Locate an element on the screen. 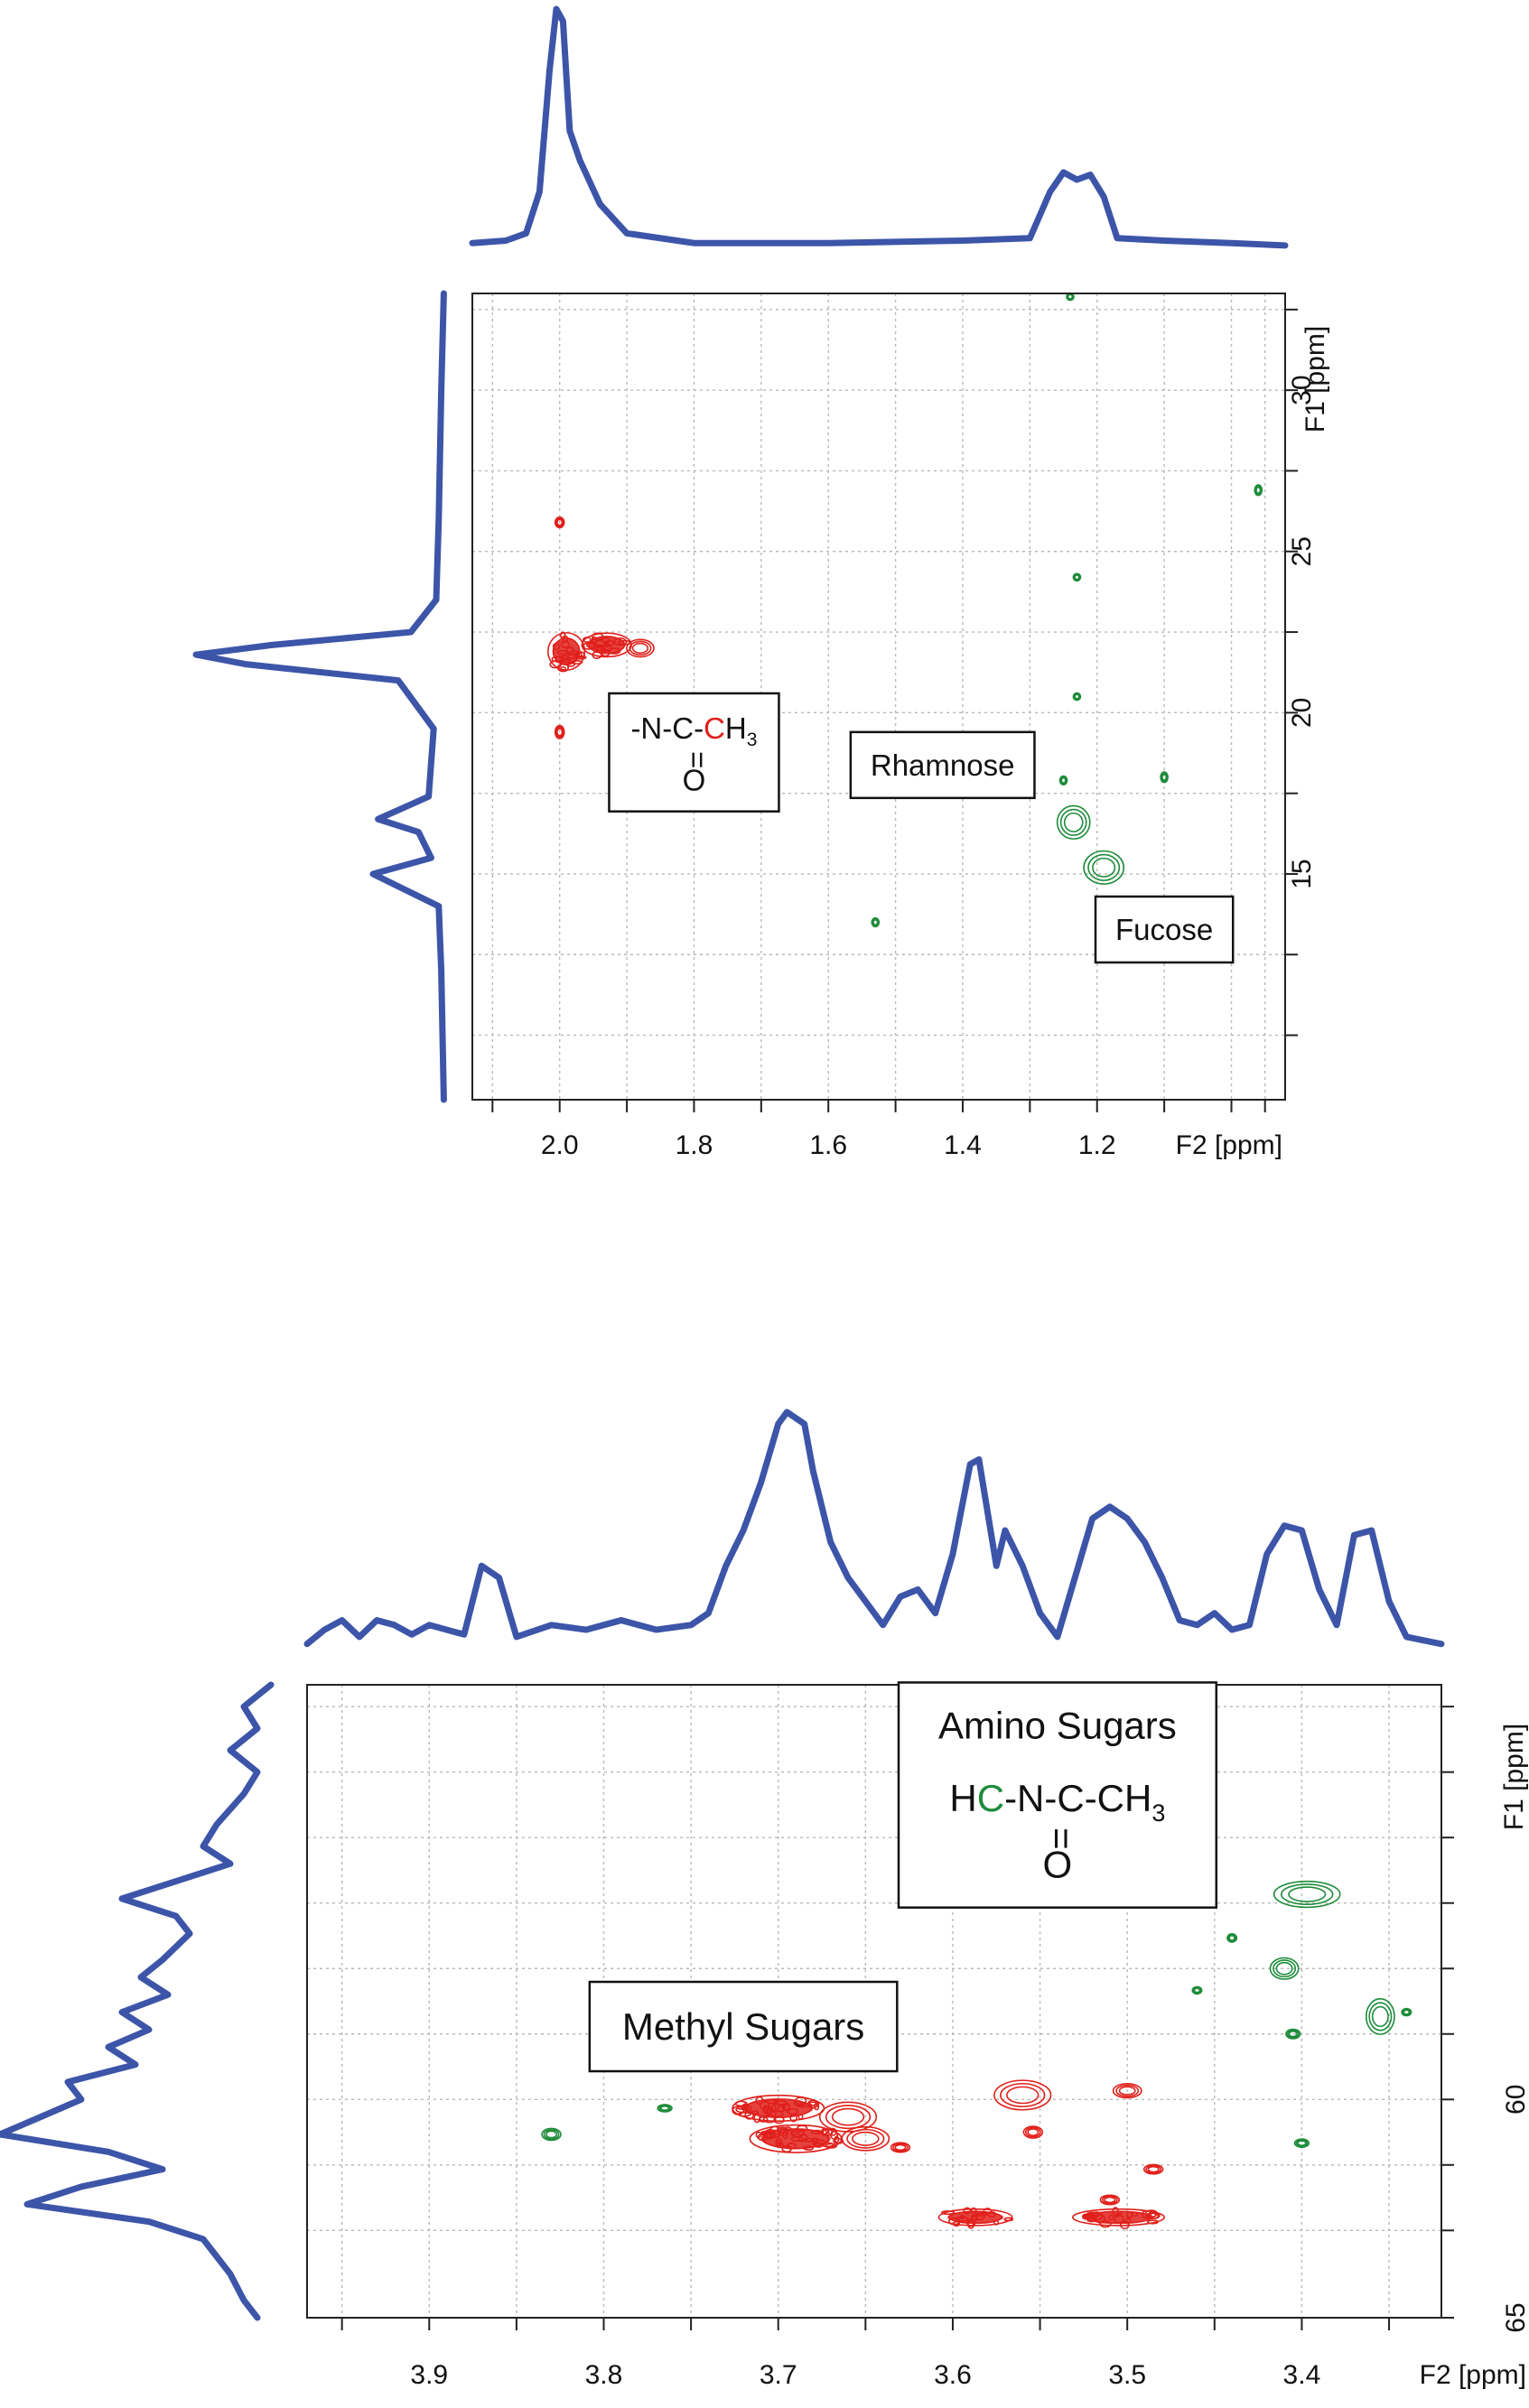 This screenshot has width=1529, height=2408. top-projection-spectrum is located at coordinates (874, 1528).